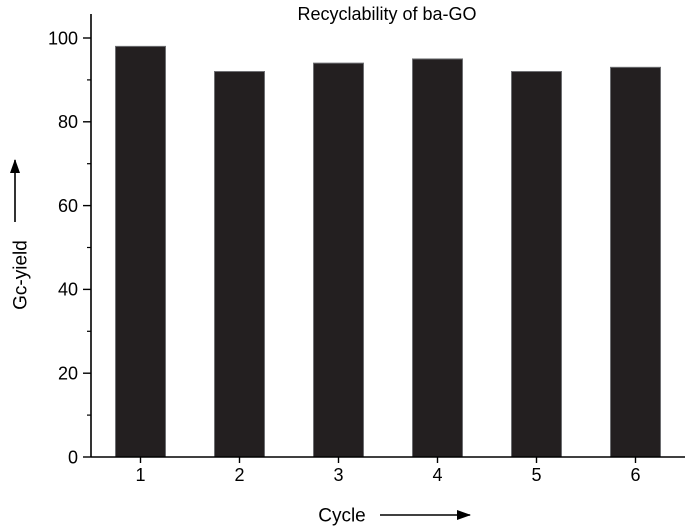 This screenshot has height=532, width=685. I want to click on y-axis-title-group: Gc-yield, so click(21, 275).